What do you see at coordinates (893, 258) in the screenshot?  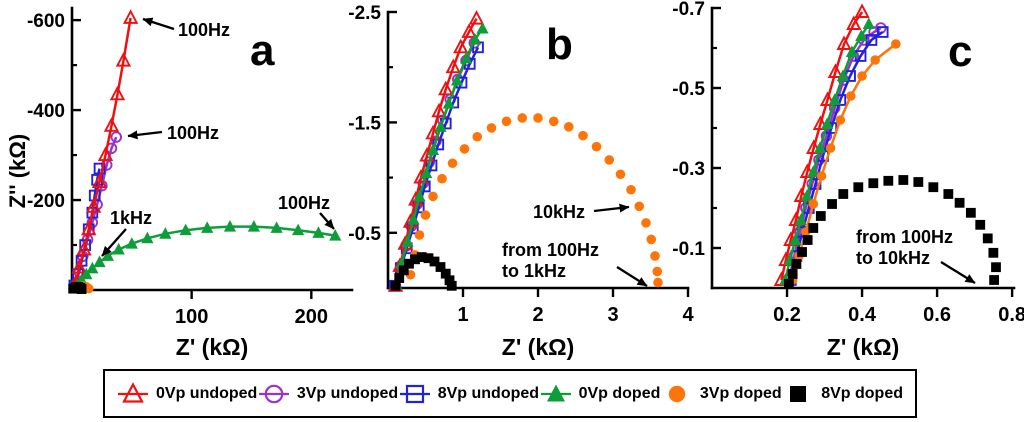 I see `svg-text: to 10kHz` at bounding box center [893, 258].